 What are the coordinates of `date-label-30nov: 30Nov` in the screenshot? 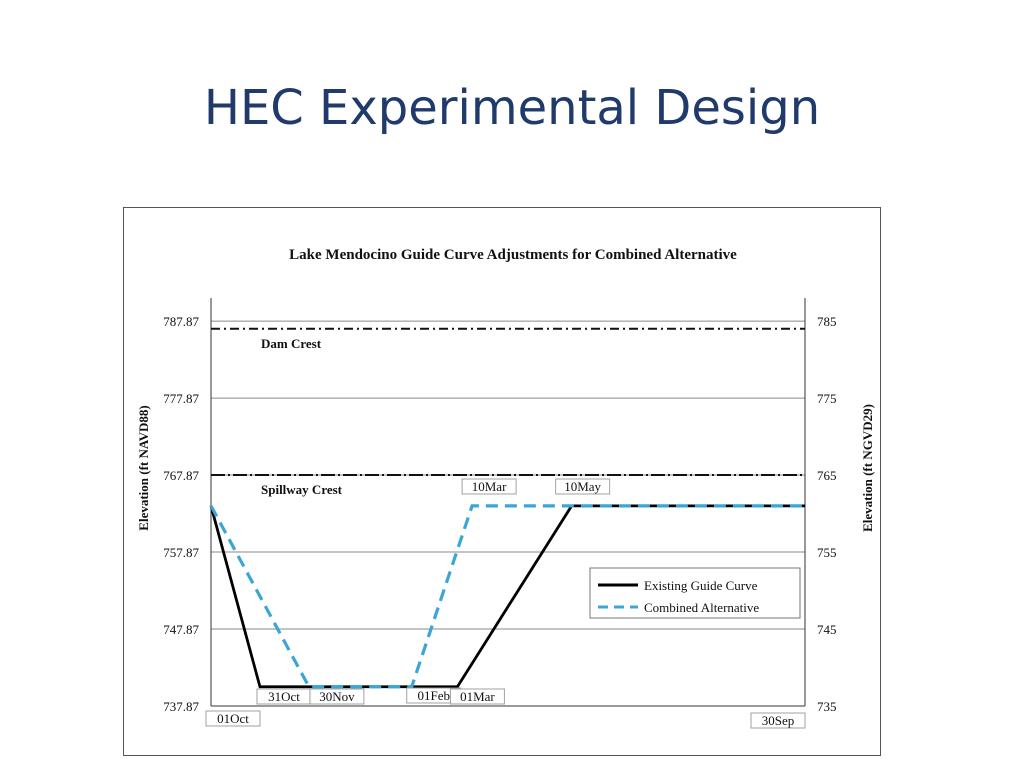 It's located at (337, 696).